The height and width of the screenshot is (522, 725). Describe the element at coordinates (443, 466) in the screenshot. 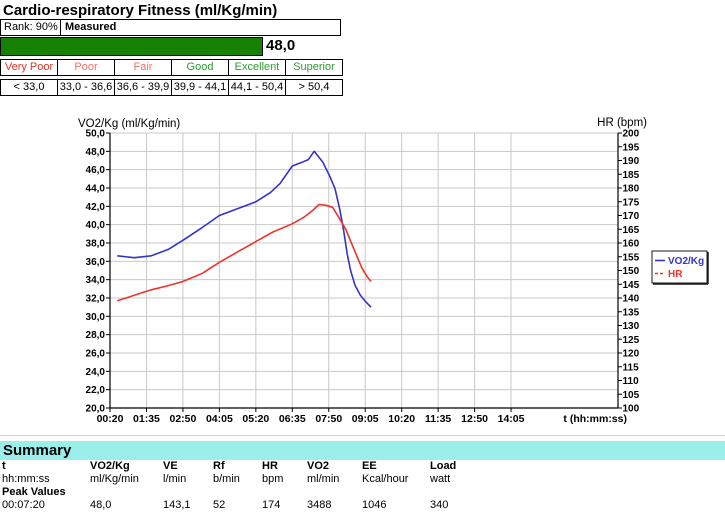

I see `summary-col-load: Load` at that location.